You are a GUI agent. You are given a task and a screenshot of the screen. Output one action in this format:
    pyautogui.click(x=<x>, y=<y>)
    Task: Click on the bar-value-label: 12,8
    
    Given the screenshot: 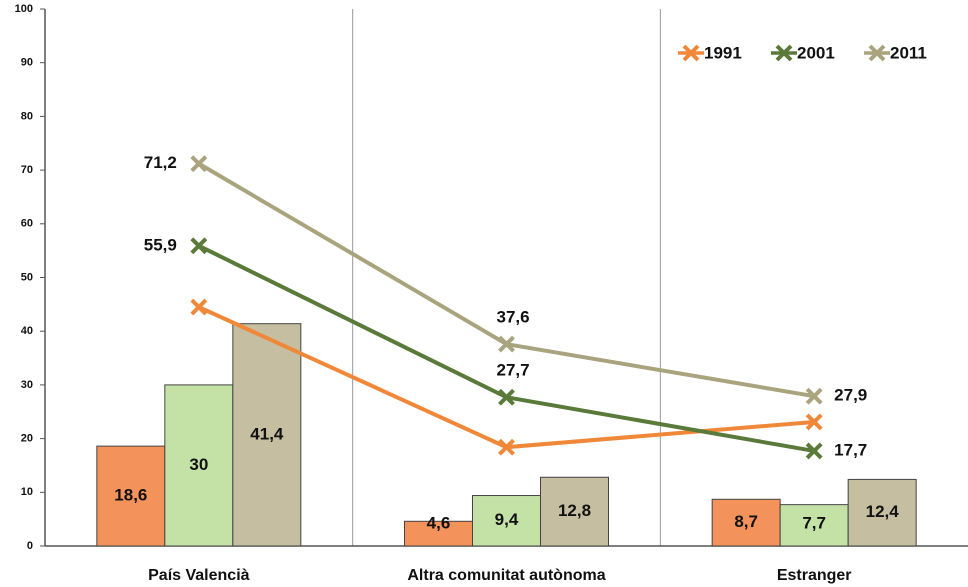 What is the action you would take?
    pyautogui.click(x=574, y=510)
    